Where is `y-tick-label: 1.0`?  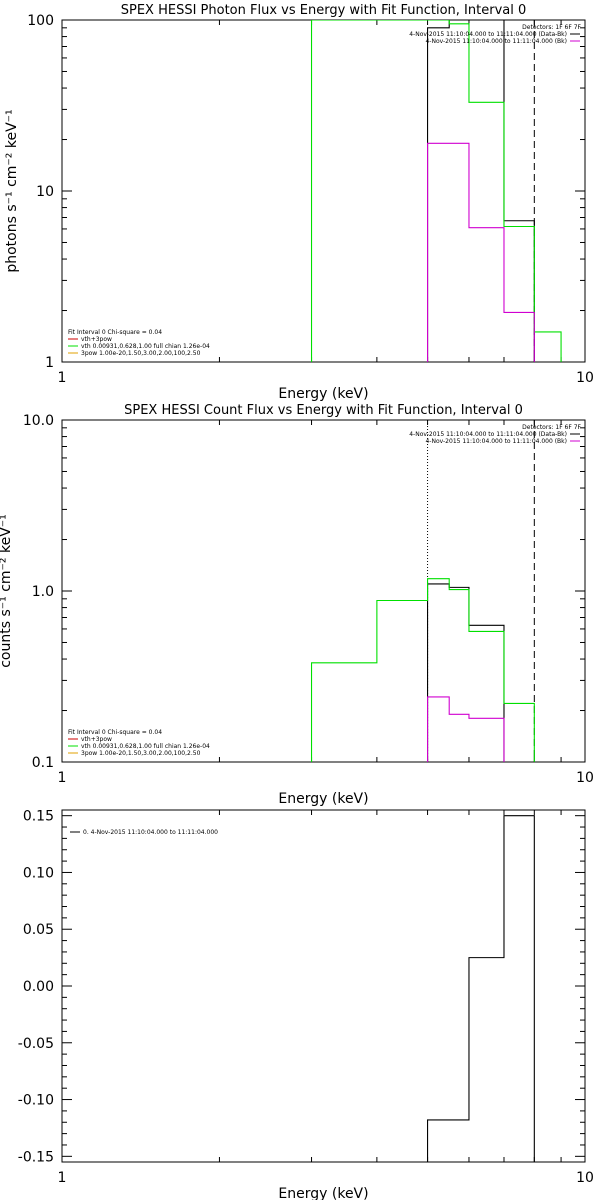 y-tick-label: 1.0 is located at coordinates (43, 592).